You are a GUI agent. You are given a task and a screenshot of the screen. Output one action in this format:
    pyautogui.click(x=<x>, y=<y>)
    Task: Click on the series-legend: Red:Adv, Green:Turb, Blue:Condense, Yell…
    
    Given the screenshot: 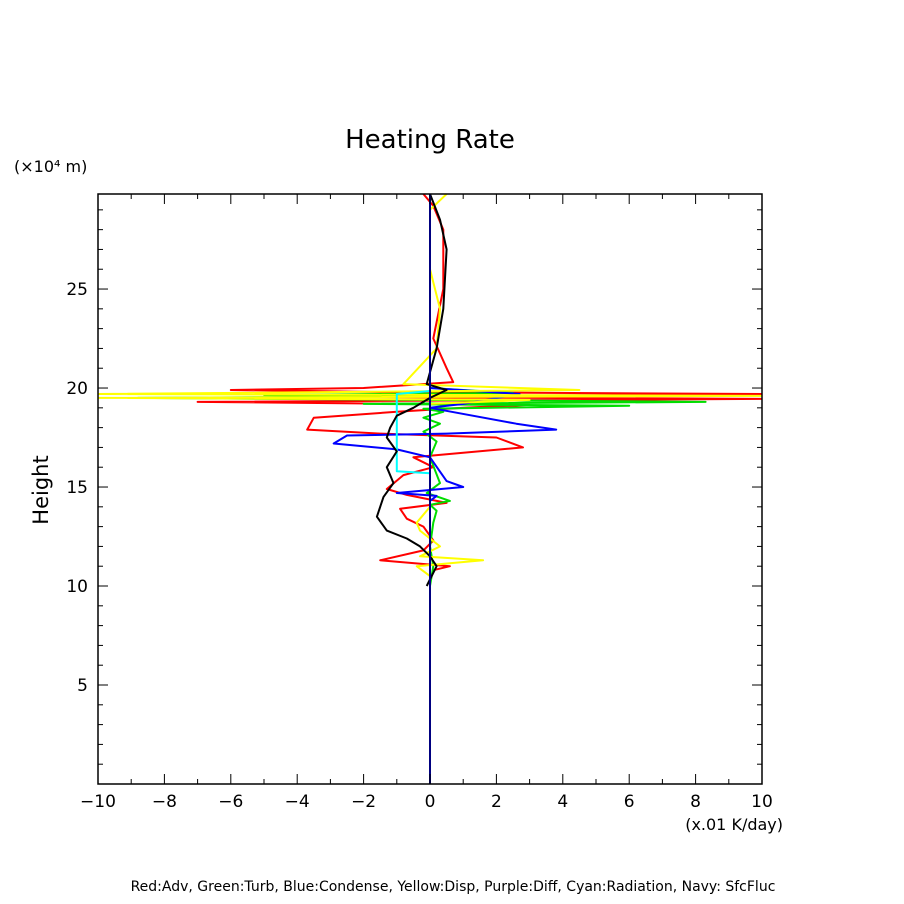 What is the action you would take?
    pyautogui.click(x=453, y=887)
    